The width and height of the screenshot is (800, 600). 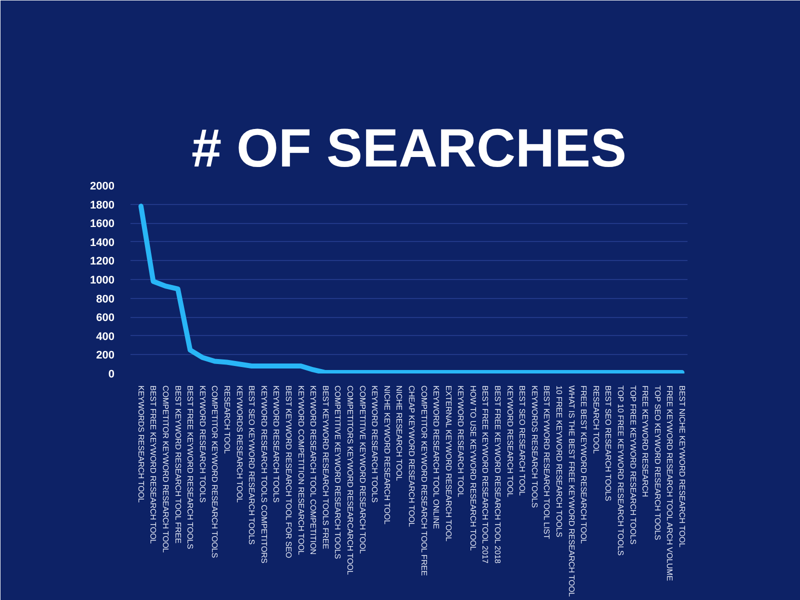 I want to click on y-tick-label: 2000, so click(x=102, y=186).